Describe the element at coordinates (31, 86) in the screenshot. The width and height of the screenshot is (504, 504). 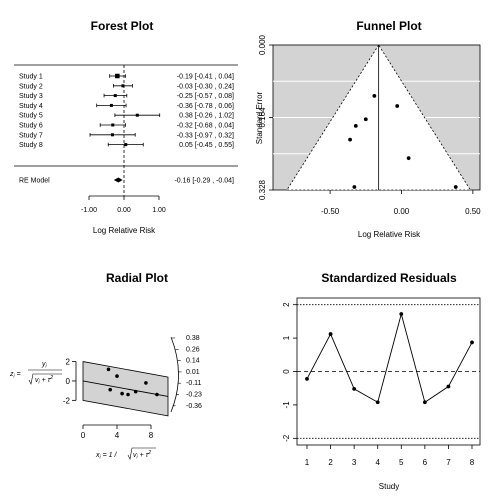
I see `forest-study-label: Study 2` at that location.